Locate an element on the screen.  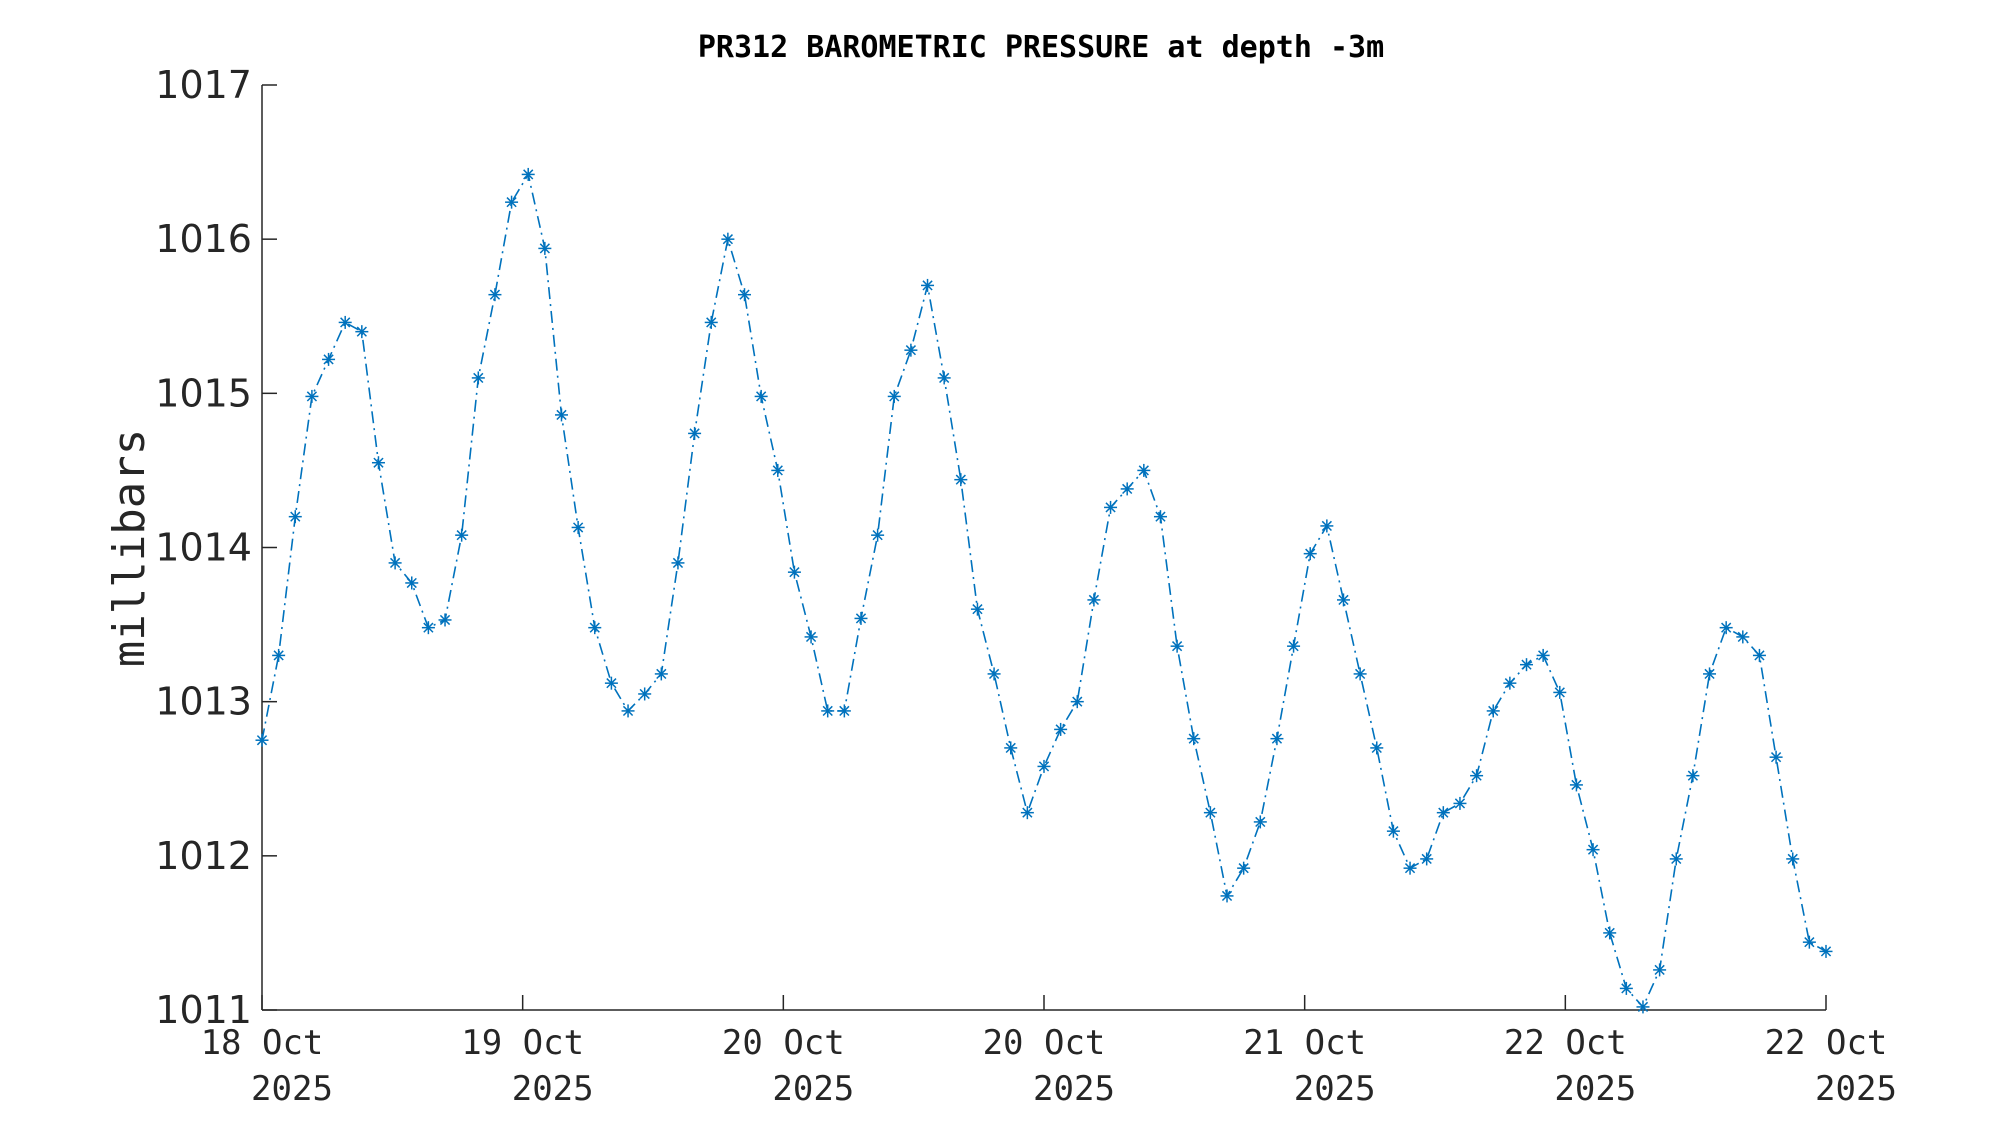
x-tick-label-date: 18 Oct is located at coordinates (262, 1043).